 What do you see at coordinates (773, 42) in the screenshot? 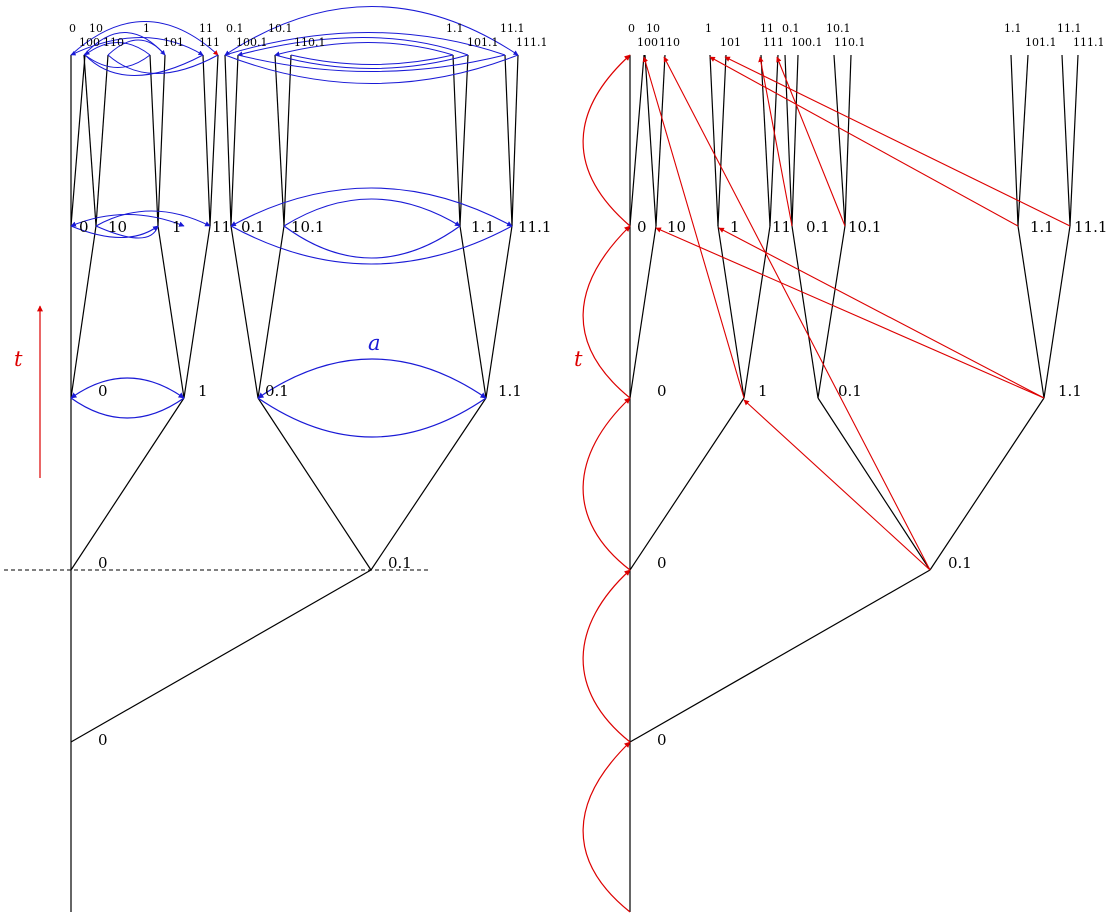
I see `right-top-label: 111` at bounding box center [773, 42].